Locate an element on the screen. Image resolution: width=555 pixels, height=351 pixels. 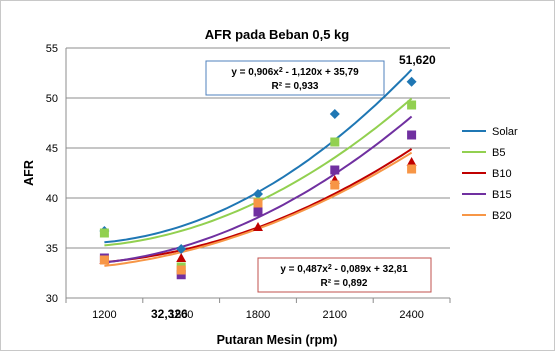
legend-label-b5: B5 is located at coordinates (498, 153).